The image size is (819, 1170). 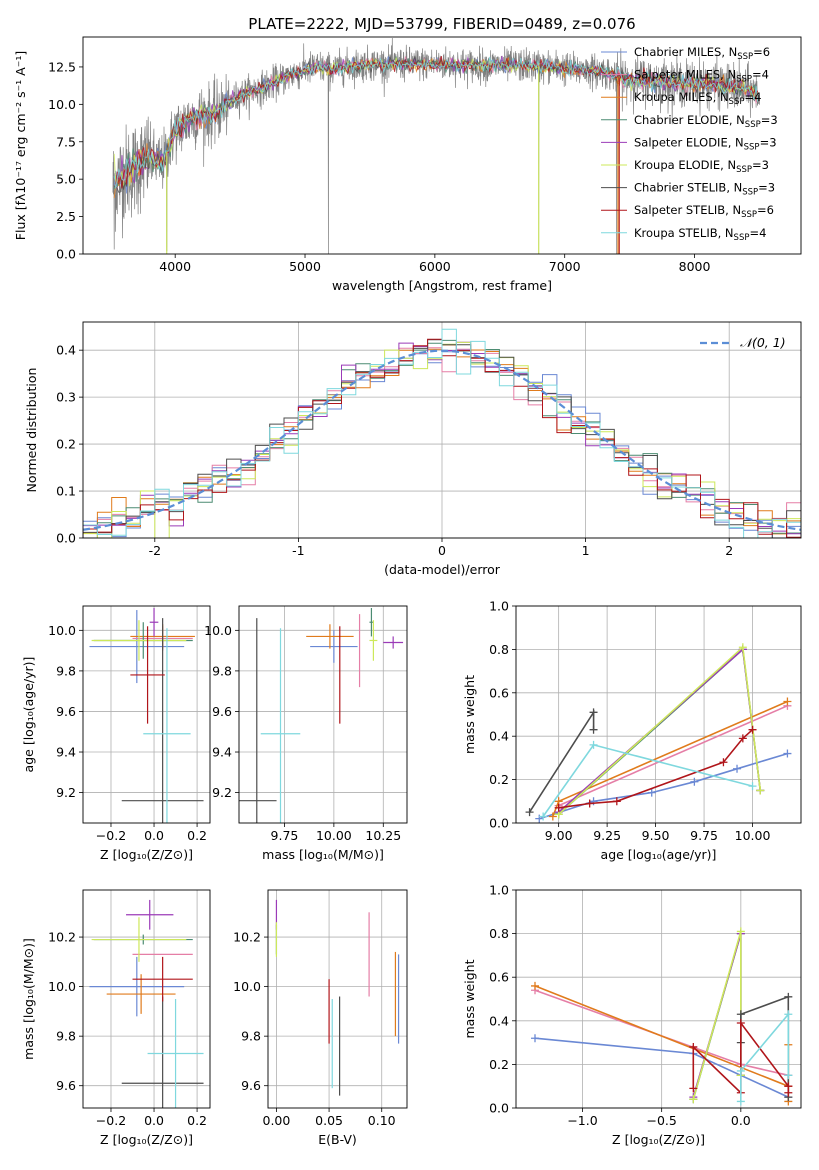 What do you see at coordinates (695, 266) in the screenshot?
I see `x-tick-label: 8000` at bounding box center [695, 266].